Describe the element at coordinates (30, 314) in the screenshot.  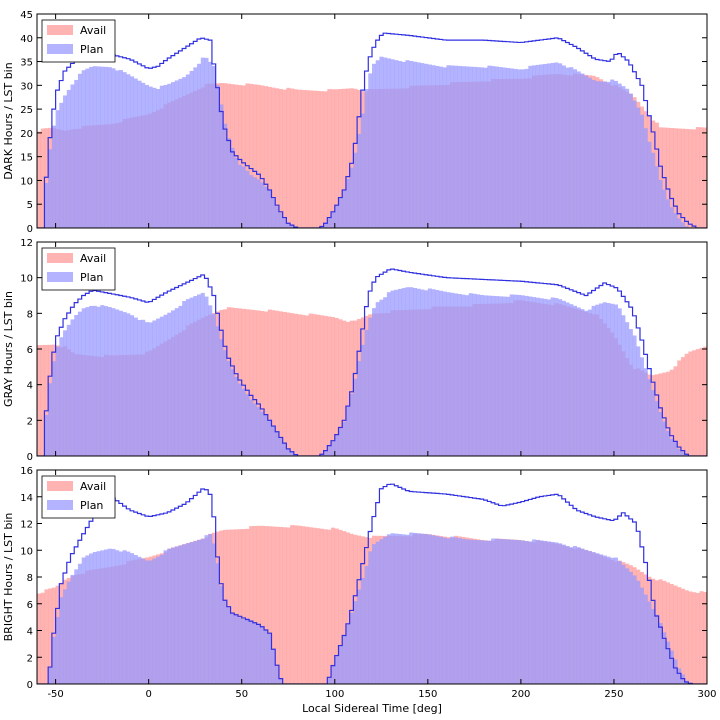
I see `y-tick-label: 8` at that location.